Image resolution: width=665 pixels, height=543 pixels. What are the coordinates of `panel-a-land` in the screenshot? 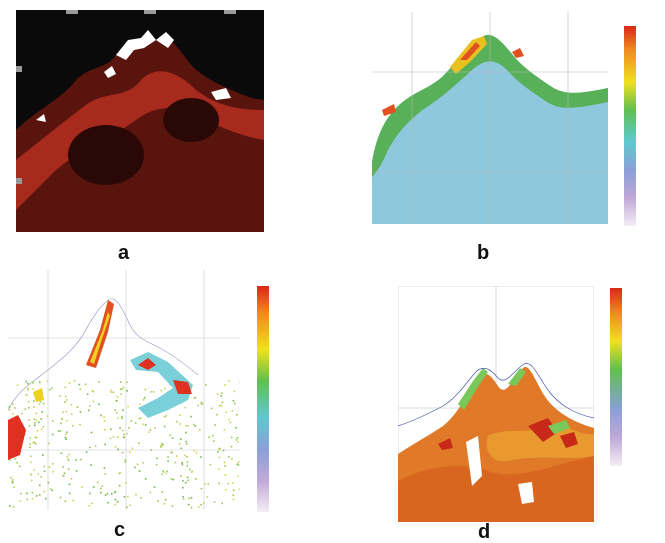 It's located at (136, 45).